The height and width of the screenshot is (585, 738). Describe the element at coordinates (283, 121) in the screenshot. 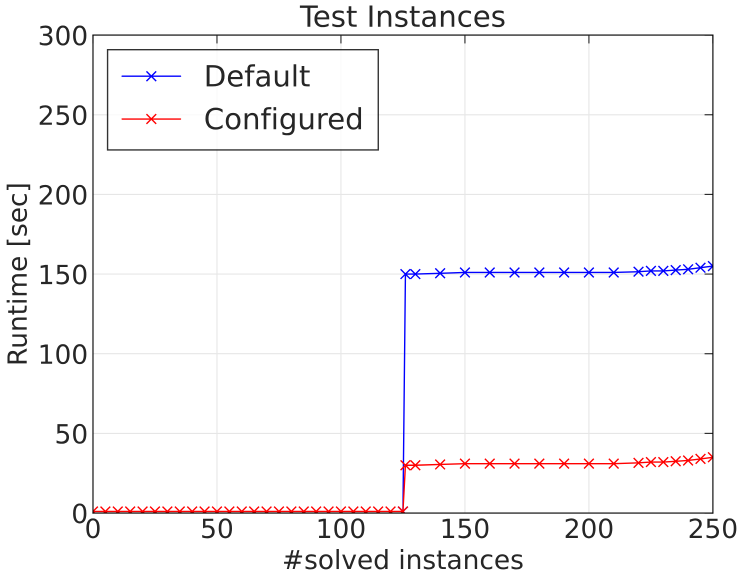

I see `legend-label: Configured` at that location.